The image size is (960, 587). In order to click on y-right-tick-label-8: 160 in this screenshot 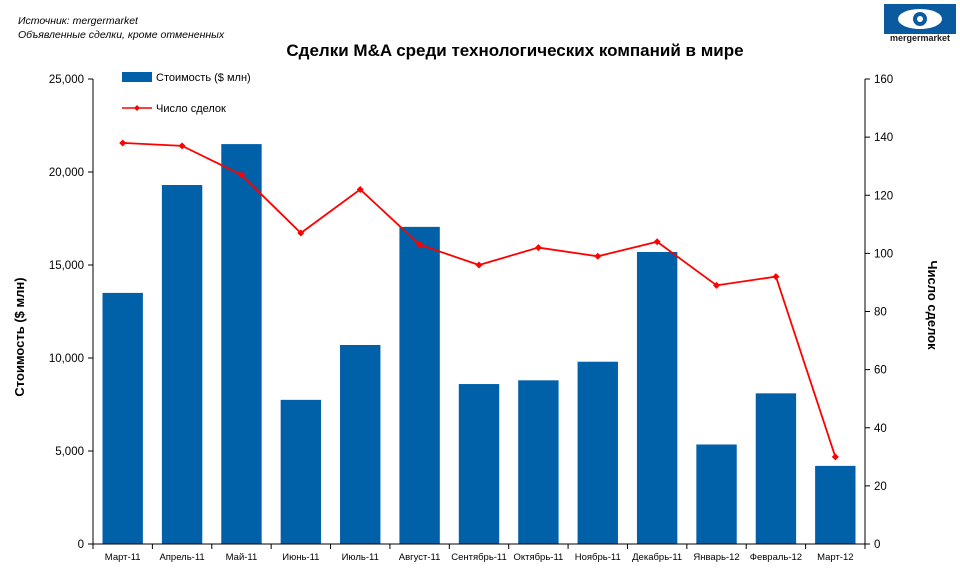, I will do `click(883, 80)`.